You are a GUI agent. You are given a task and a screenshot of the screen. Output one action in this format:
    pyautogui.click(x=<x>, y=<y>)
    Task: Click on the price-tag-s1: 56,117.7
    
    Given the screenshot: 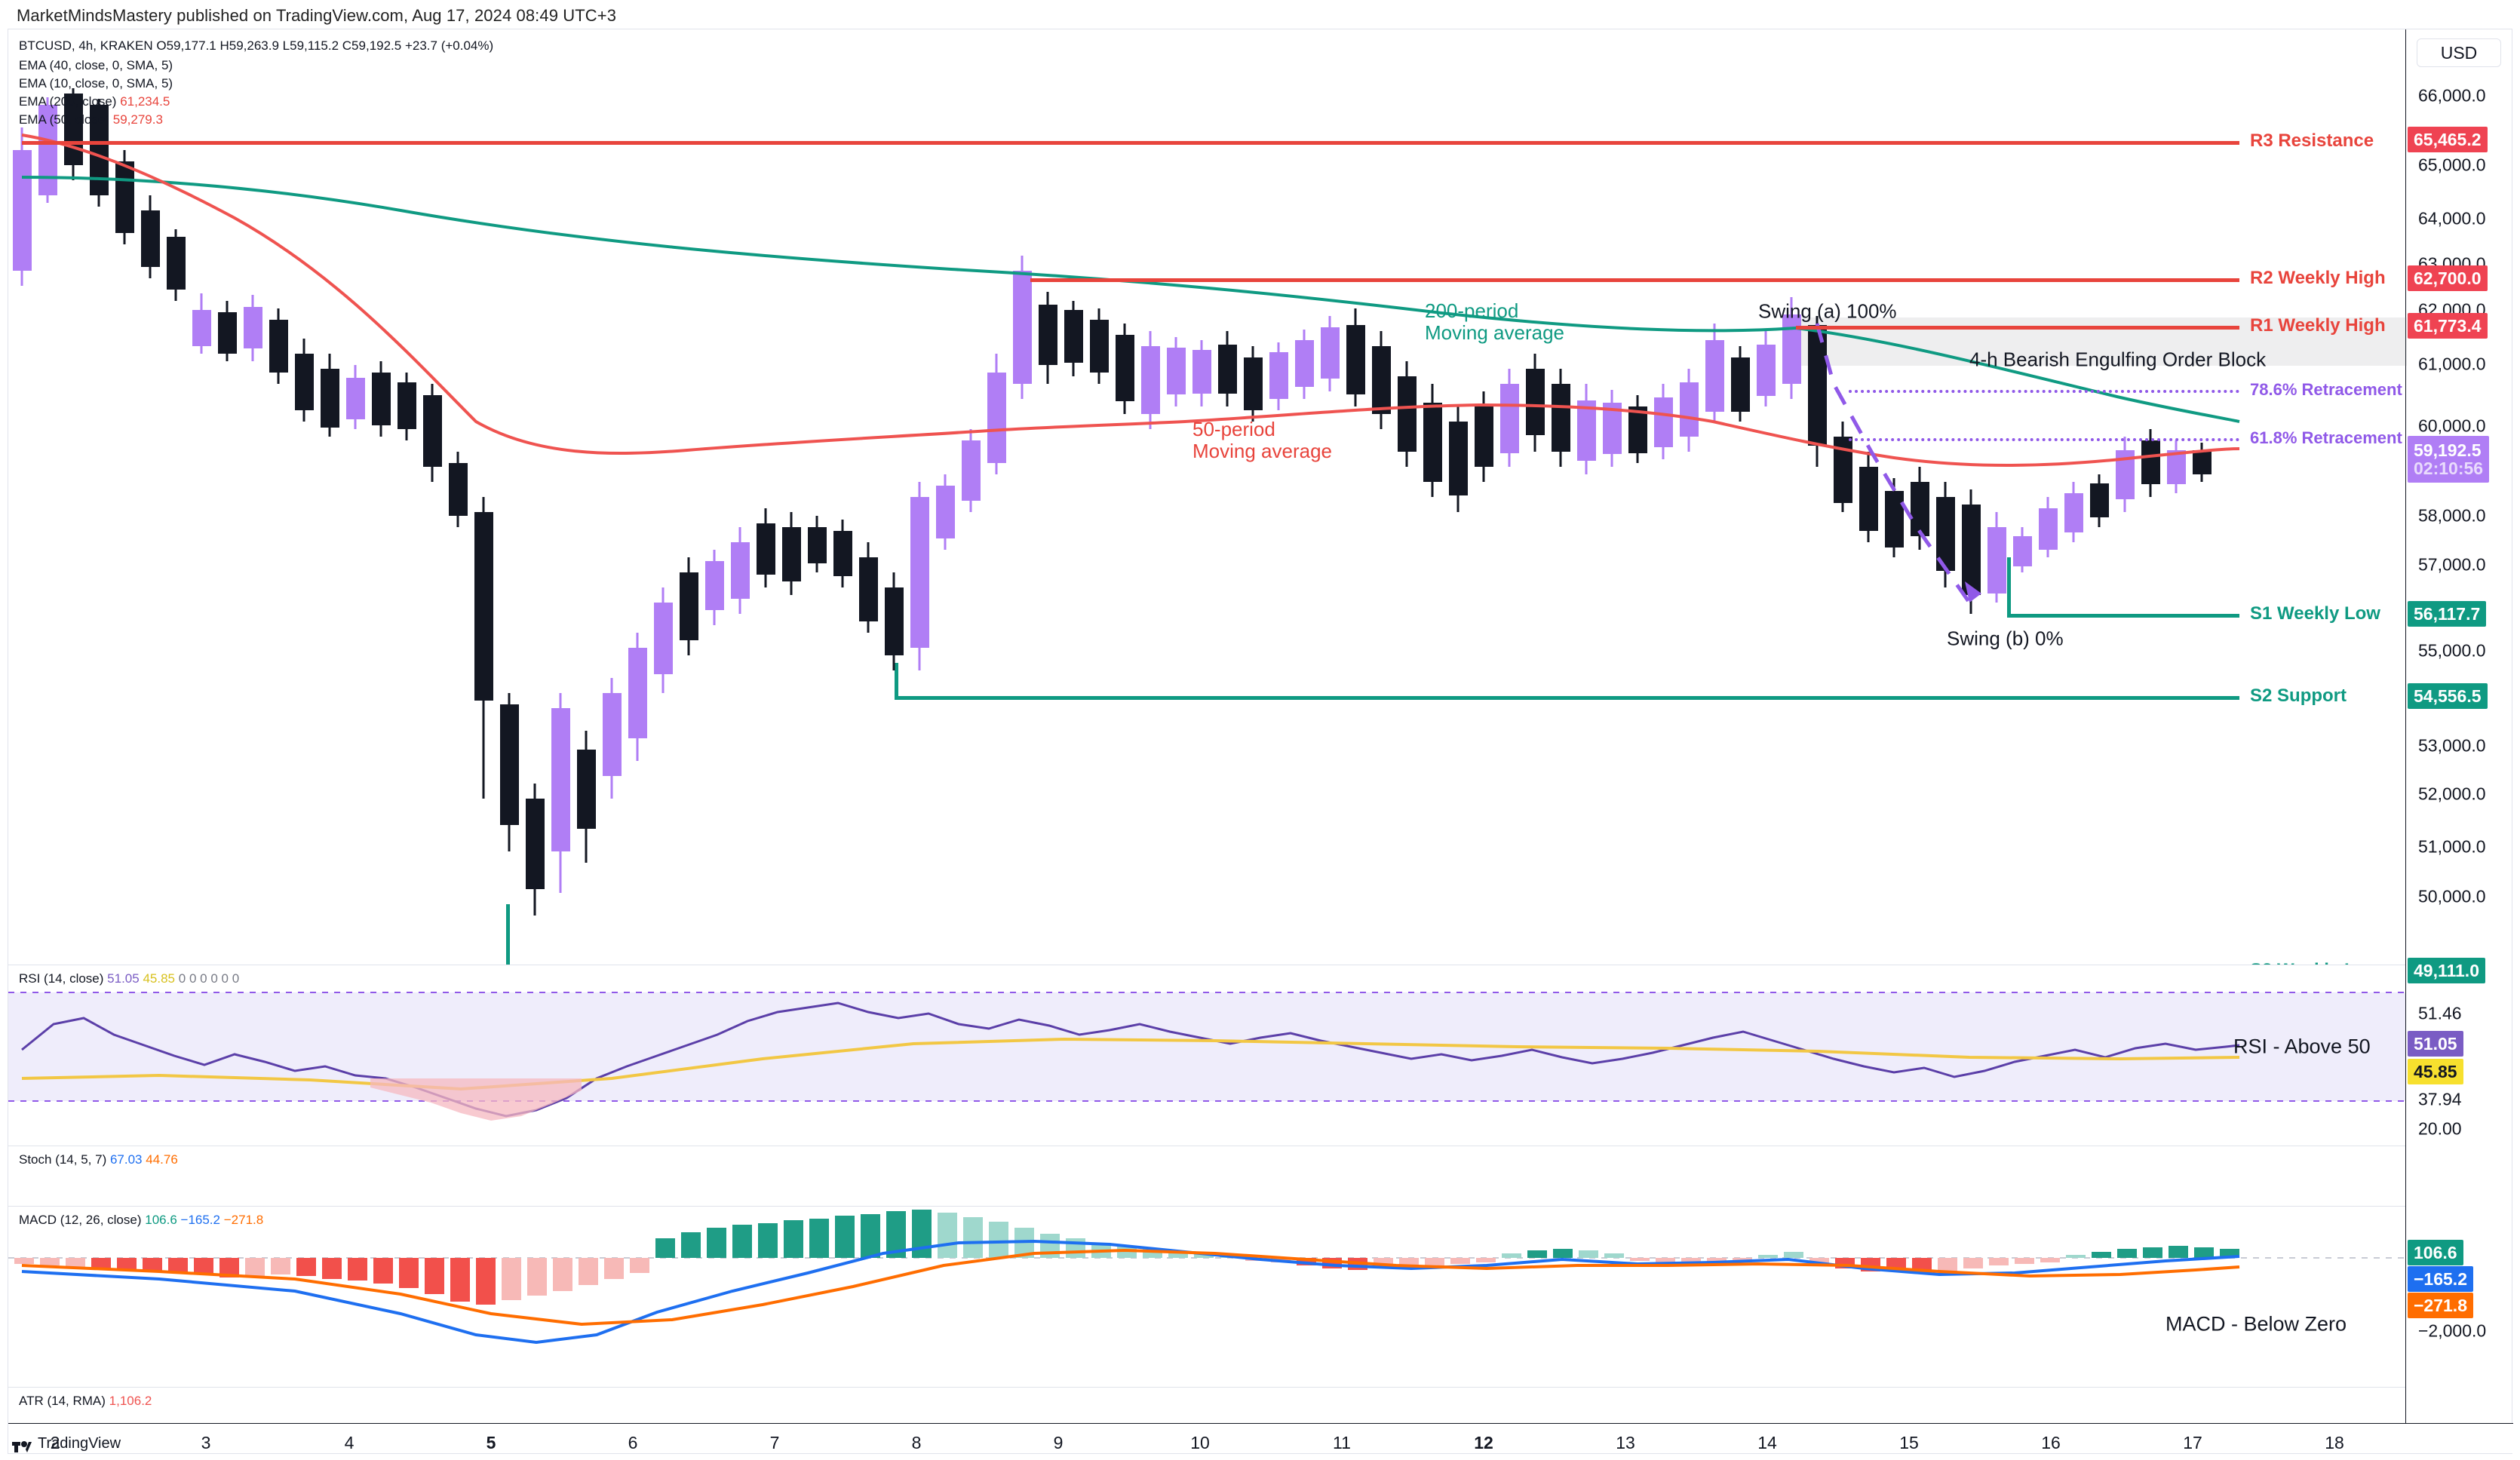 What is the action you would take?
    pyautogui.click(x=2447, y=614)
    